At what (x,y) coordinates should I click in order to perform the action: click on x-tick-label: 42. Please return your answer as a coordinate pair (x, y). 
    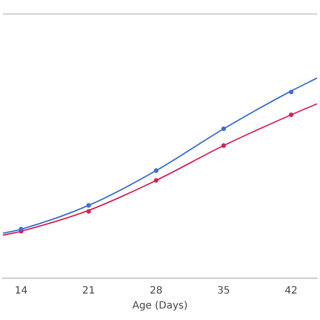
    Looking at the image, I should click on (291, 291).